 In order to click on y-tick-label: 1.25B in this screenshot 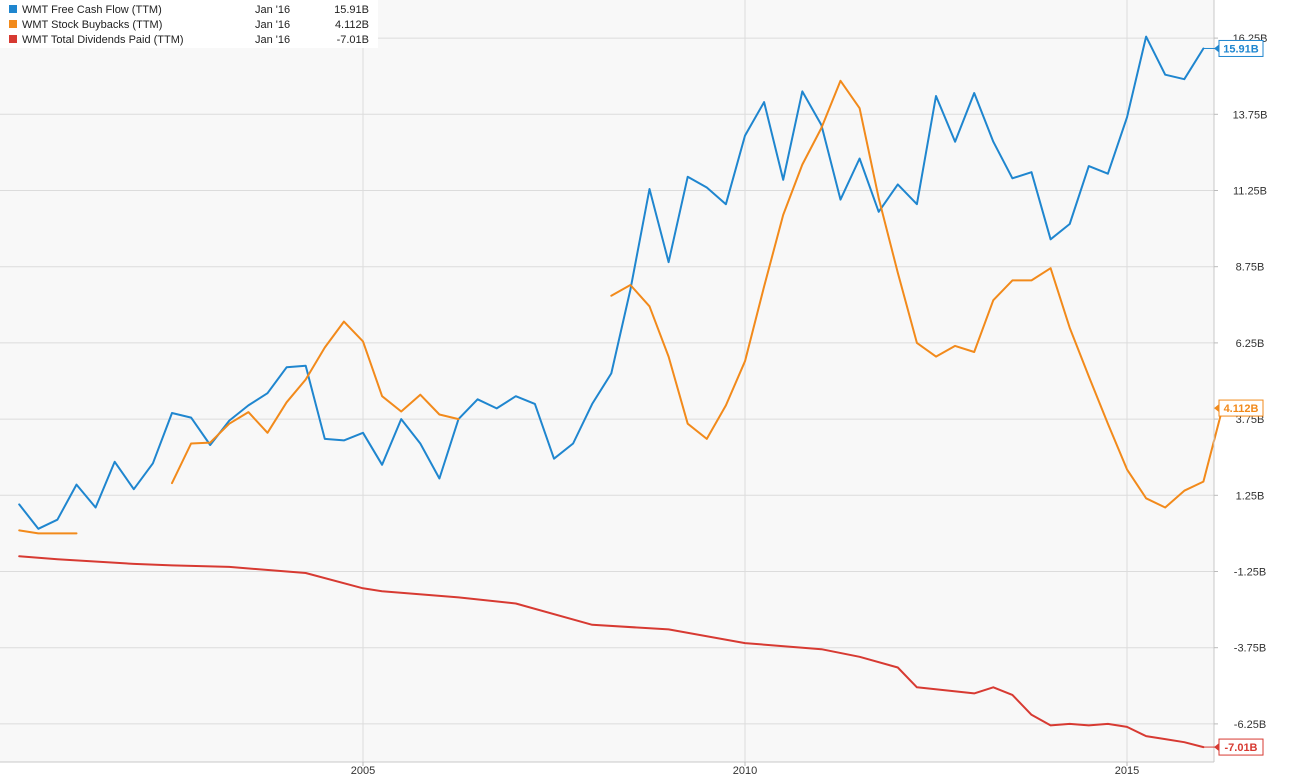, I will do `click(1250, 496)`.